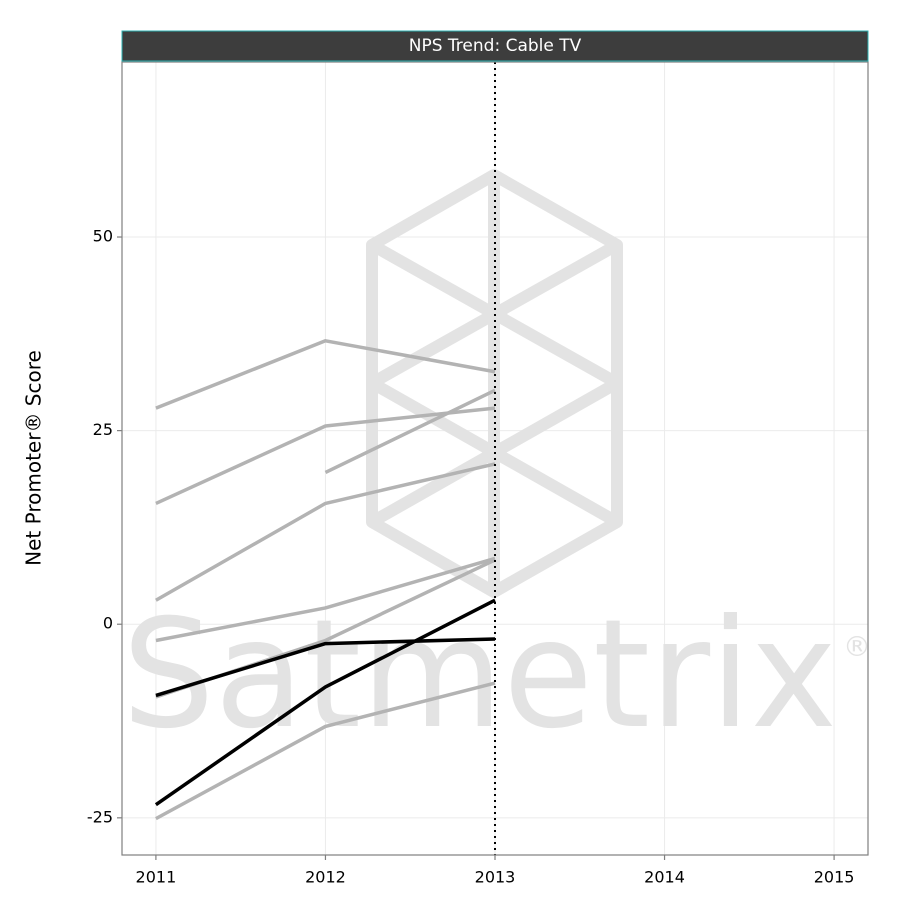 The height and width of the screenshot is (900, 900). What do you see at coordinates (100, 816) in the screenshot?
I see `y-tick-label: -25` at bounding box center [100, 816].